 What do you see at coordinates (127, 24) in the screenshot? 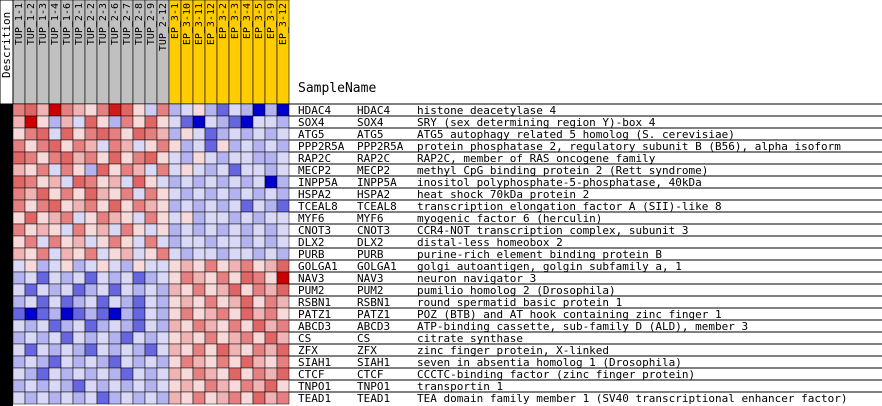
I see `column-label-9: TUP_2-7` at bounding box center [127, 24].